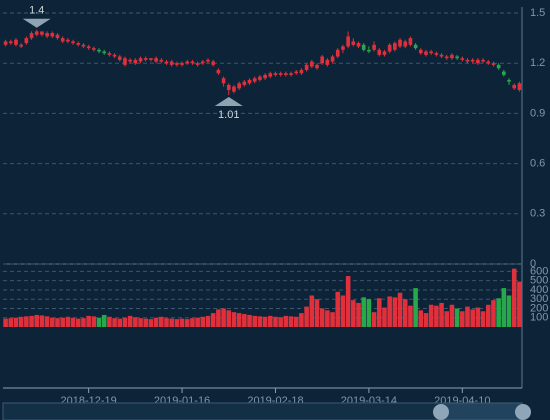  Describe the element at coordinates (533, 264) in the screenshot. I see `y-tick-label: 0` at that location.